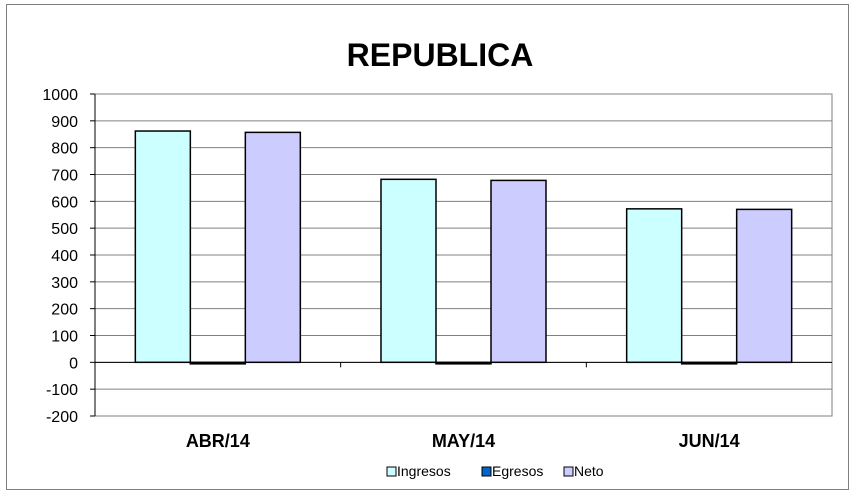 Image resolution: width=857 pixels, height=496 pixels. Describe the element at coordinates (62, 390) in the screenshot. I see `y-tick-label: -100` at that location.